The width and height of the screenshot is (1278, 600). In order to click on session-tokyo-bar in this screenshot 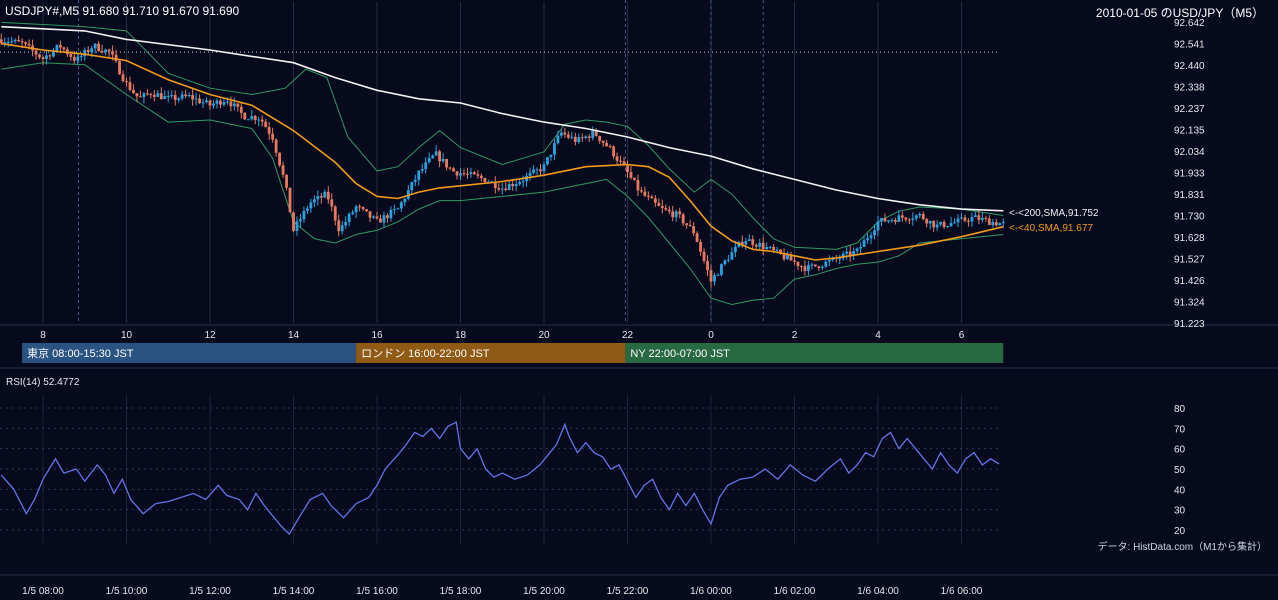, I will do `click(189, 353)`.